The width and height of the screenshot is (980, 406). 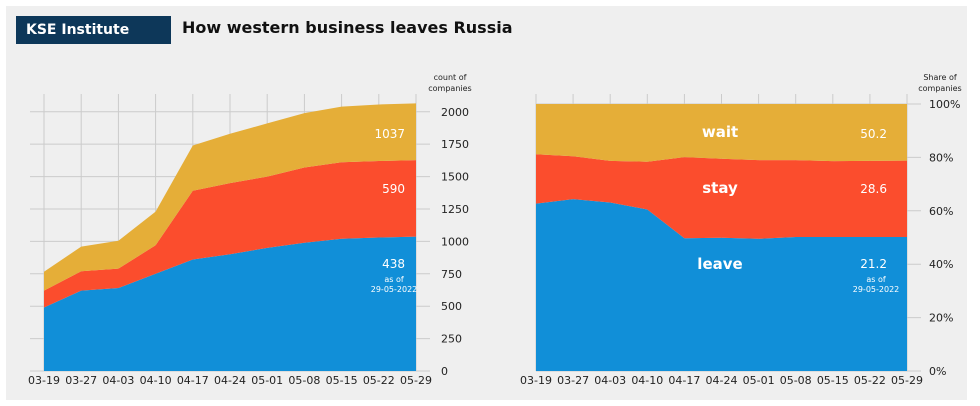 What do you see at coordinates (347, 27) in the screenshot?
I see `page-title: How western business leaves Russia` at bounding box center [347, 27].